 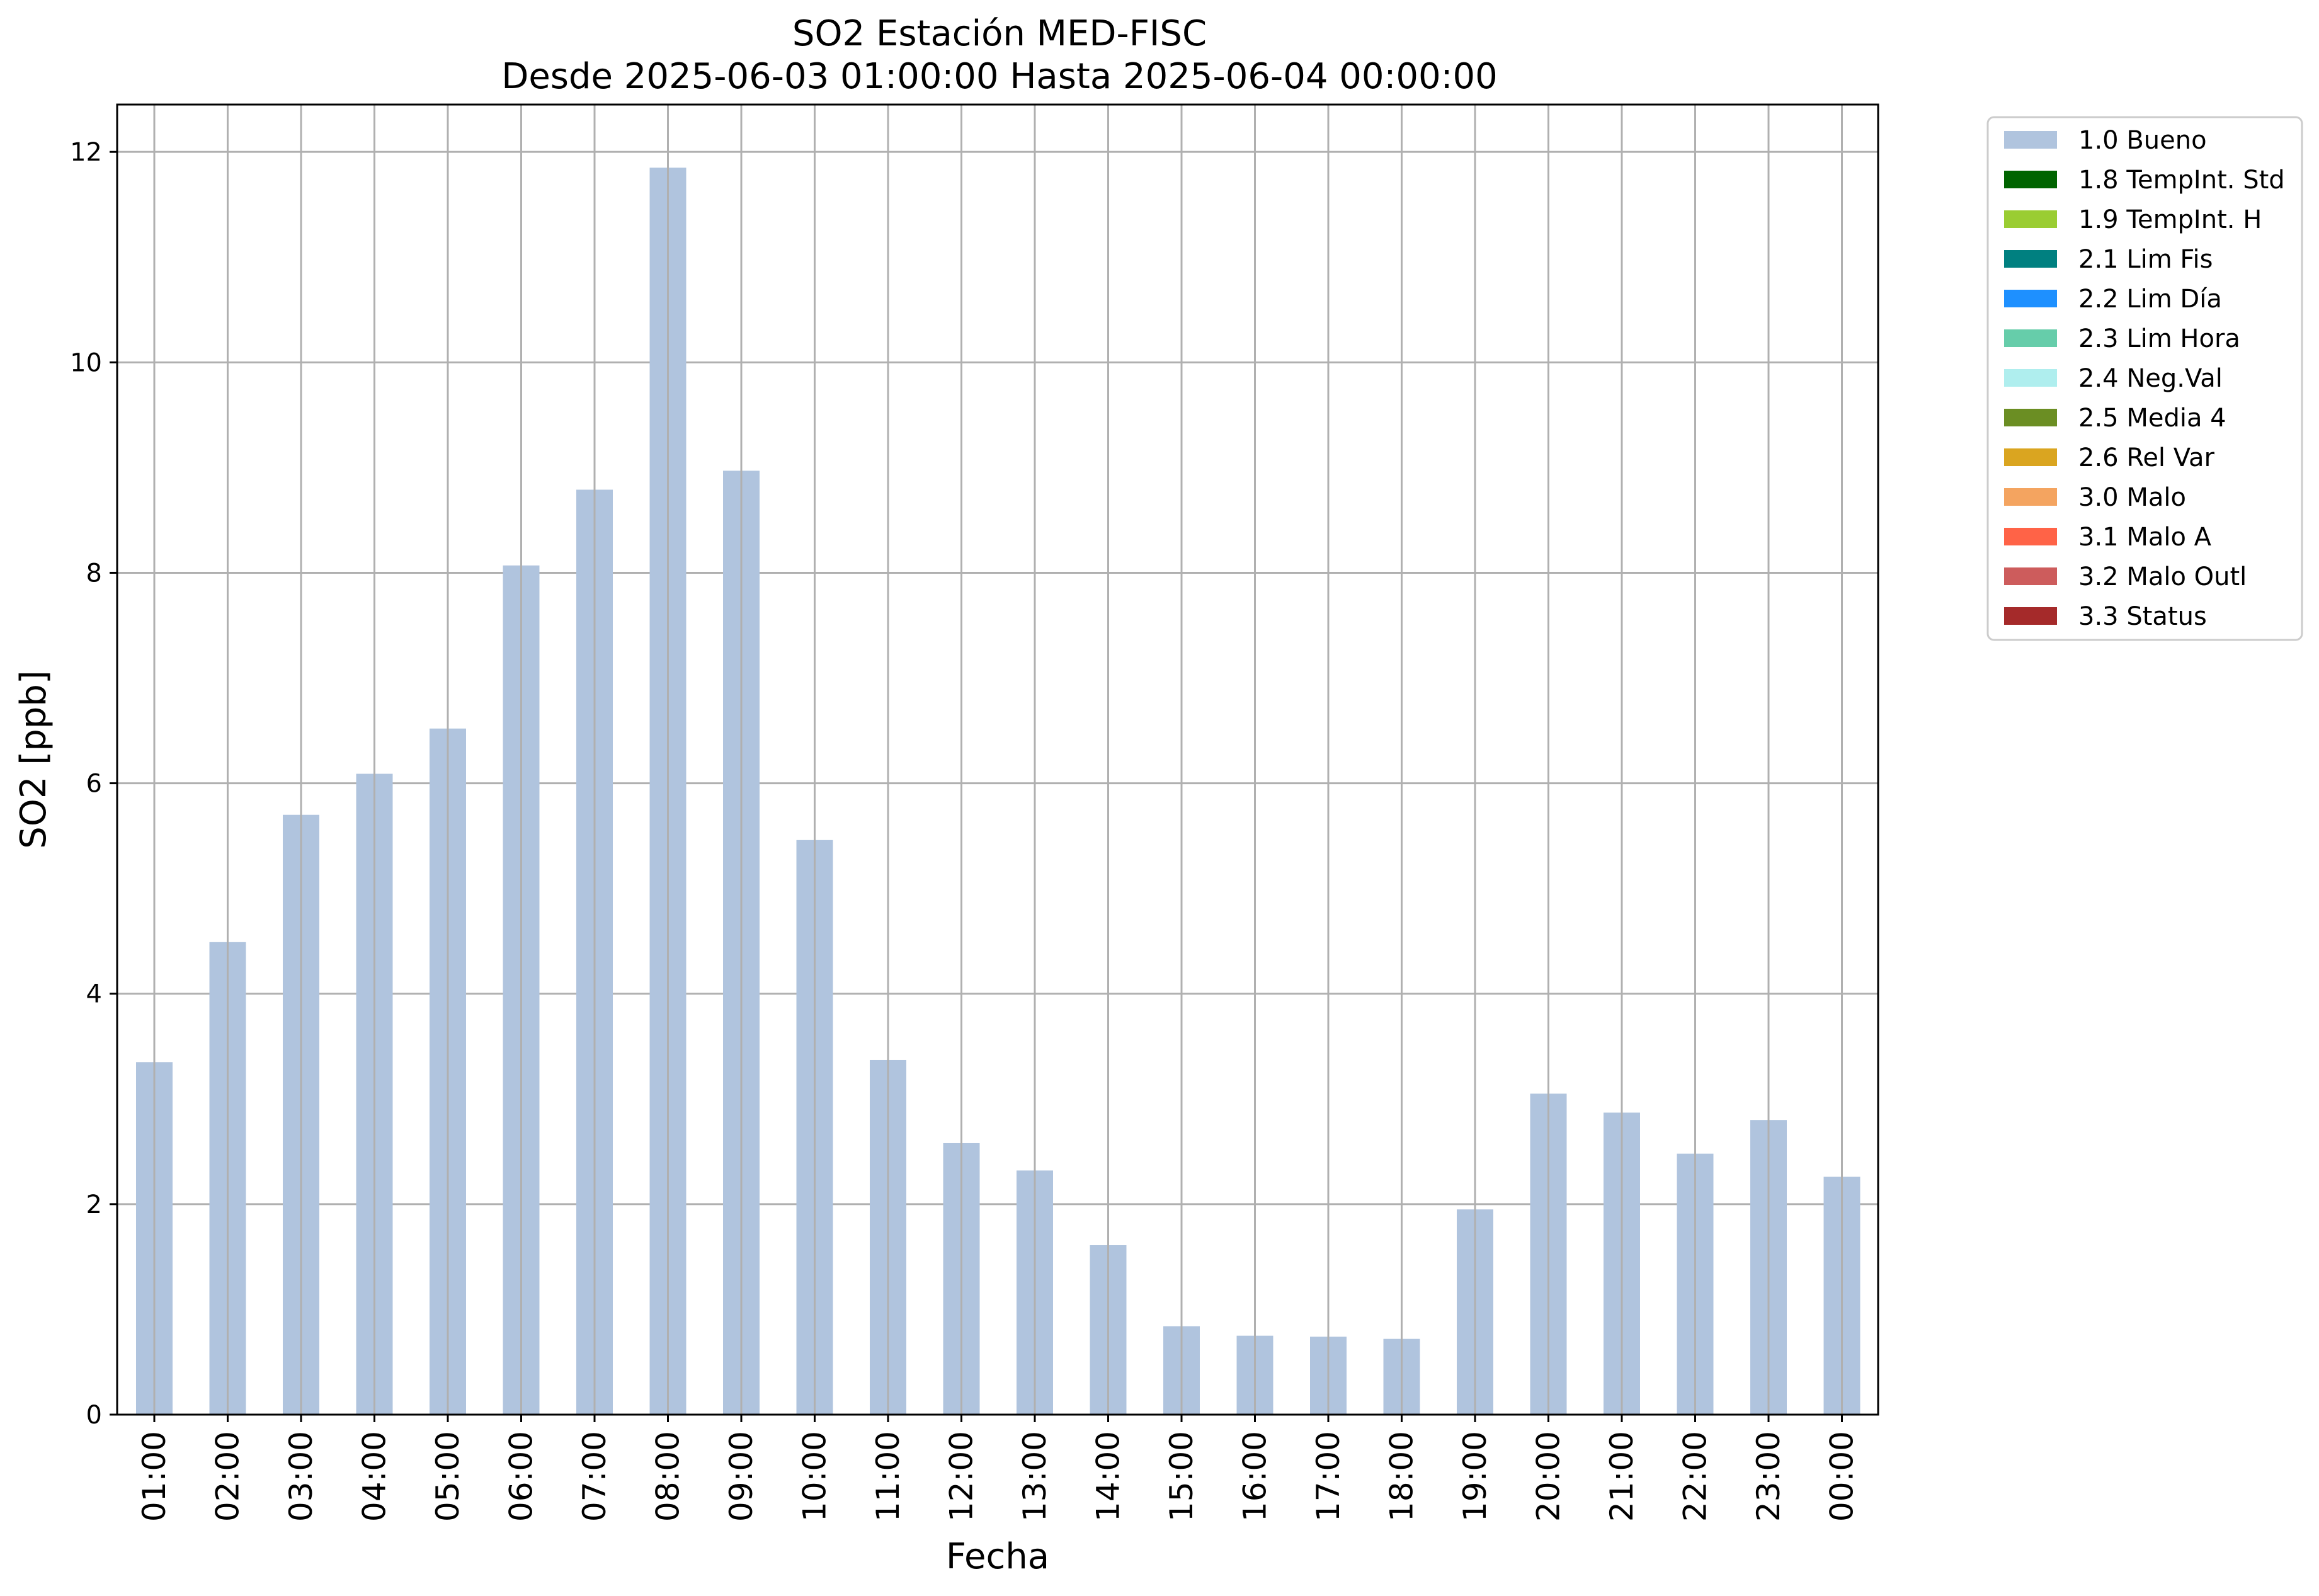 What do you see at coordinates (594, 1476) in the screenshot?
I see `x-tick-label: 07:00` at bounding box center [594, 1476].